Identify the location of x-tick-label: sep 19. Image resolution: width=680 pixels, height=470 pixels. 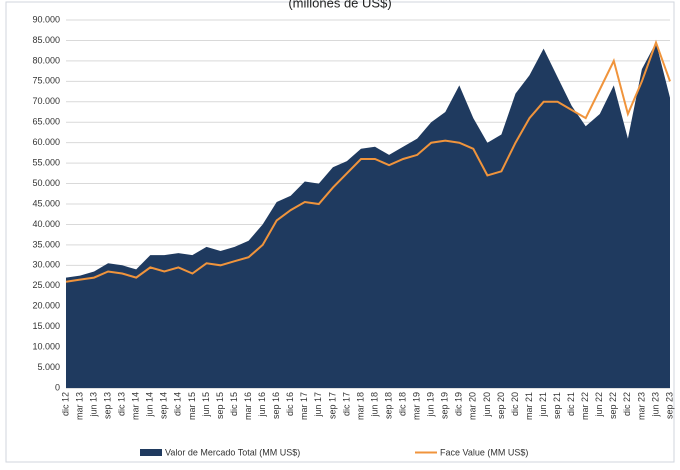
(445, 405).